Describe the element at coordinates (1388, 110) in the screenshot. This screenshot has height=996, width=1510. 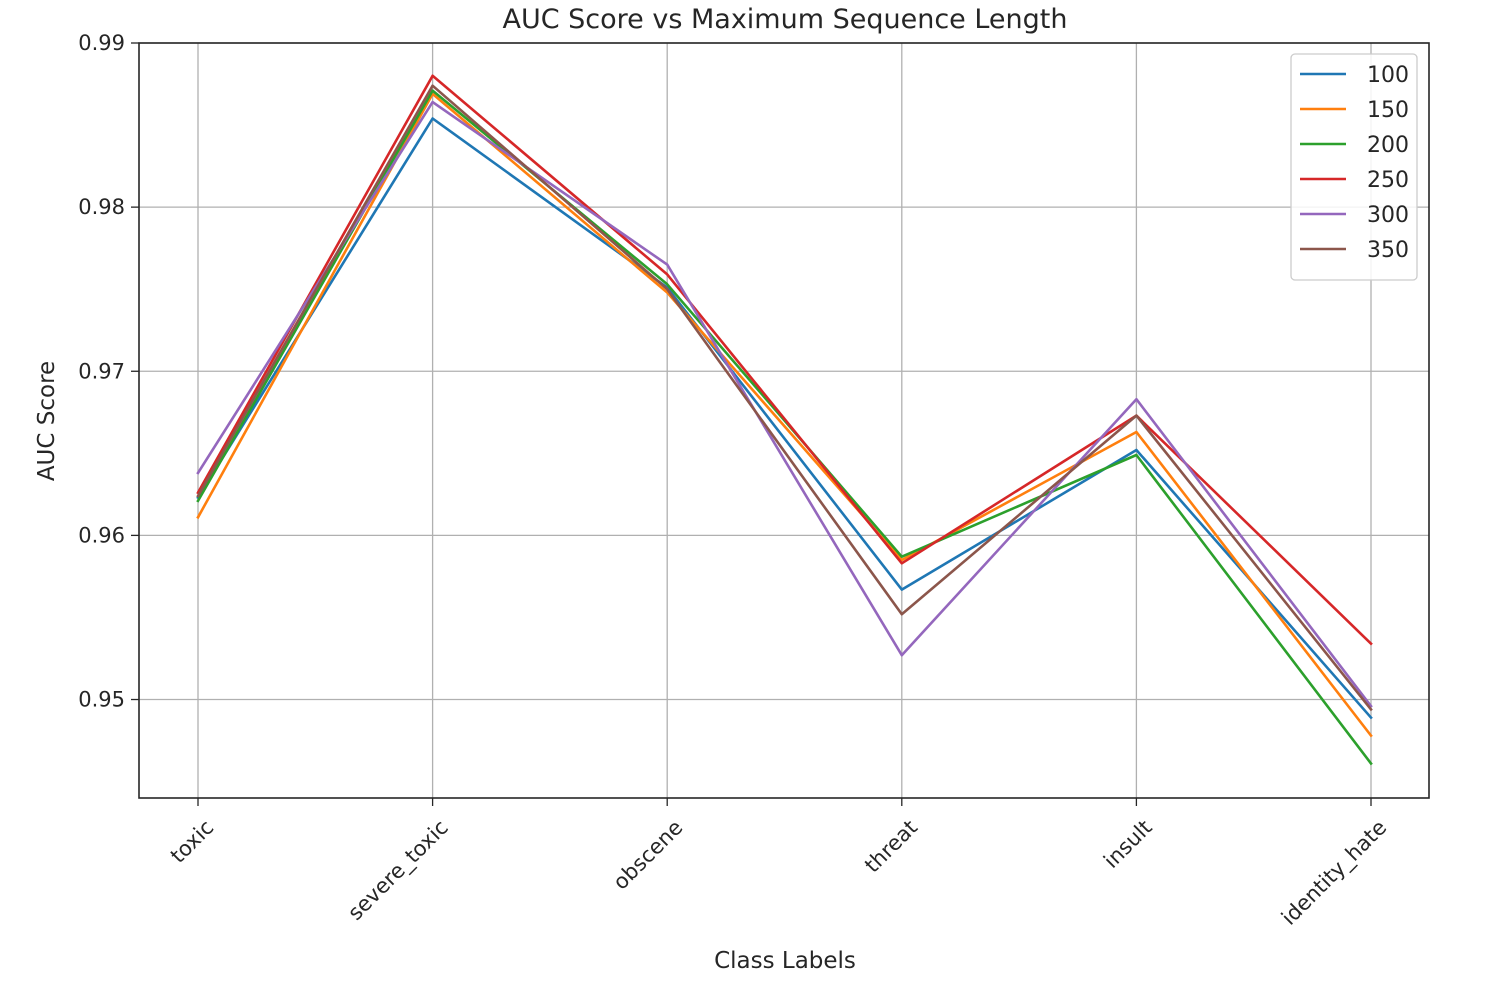
I see `legend-label-150: 150` at that location.